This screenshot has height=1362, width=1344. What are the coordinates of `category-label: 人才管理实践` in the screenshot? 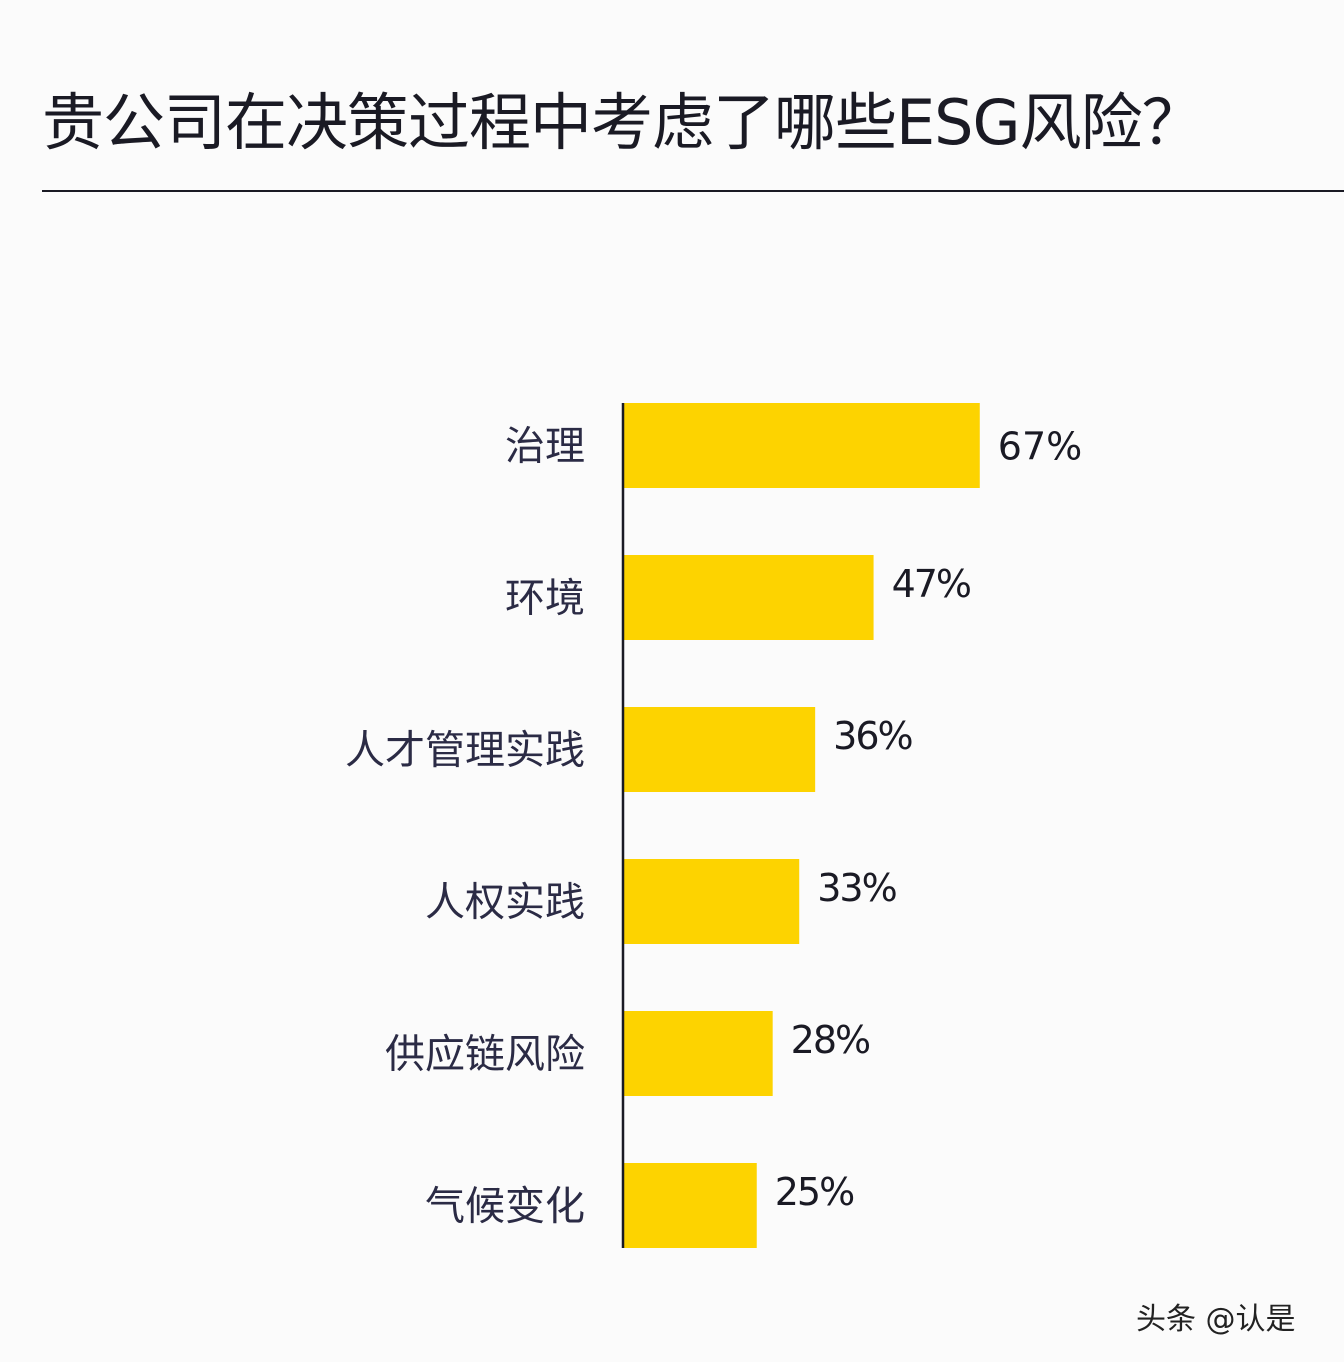 It's located at (465, 751).